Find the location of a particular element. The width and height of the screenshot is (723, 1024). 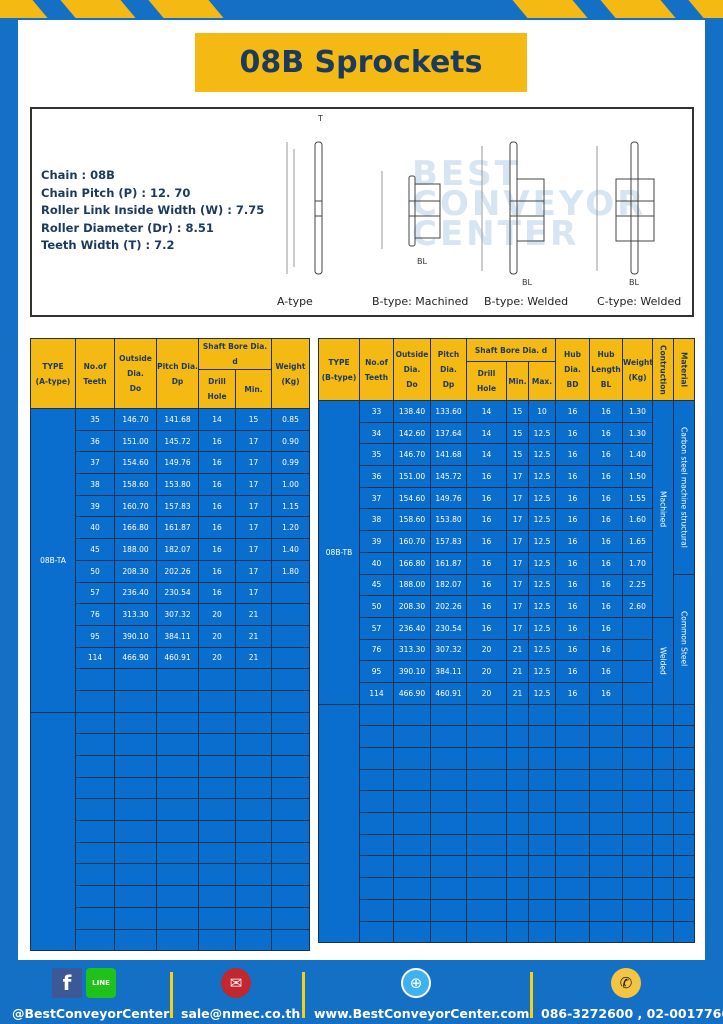

table-cell: 154.60 is located at coordinates (412, 498).